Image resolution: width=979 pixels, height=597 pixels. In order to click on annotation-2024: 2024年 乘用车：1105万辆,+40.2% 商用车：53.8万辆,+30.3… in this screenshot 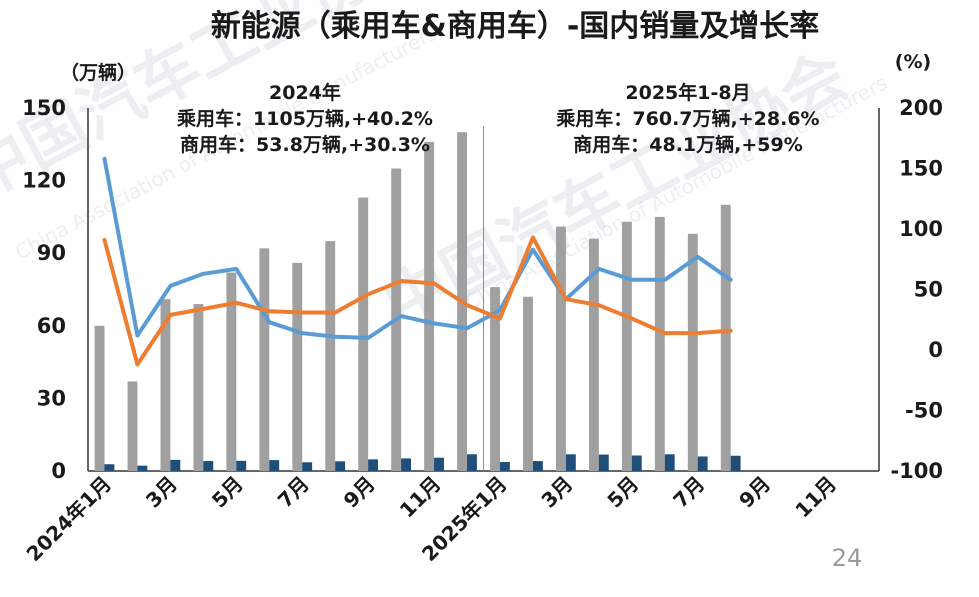, I will do `click(304, 118)`.